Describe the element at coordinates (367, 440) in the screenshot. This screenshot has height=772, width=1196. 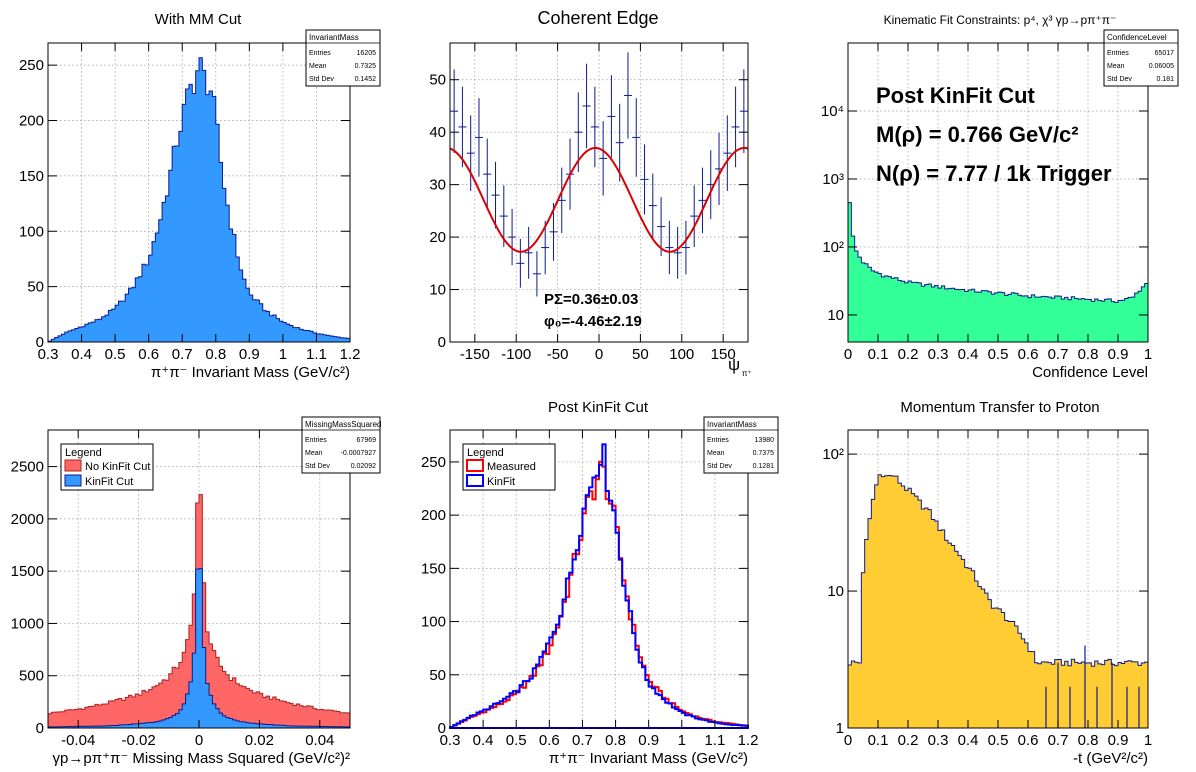
I see `stats-value: 67969` at that location.